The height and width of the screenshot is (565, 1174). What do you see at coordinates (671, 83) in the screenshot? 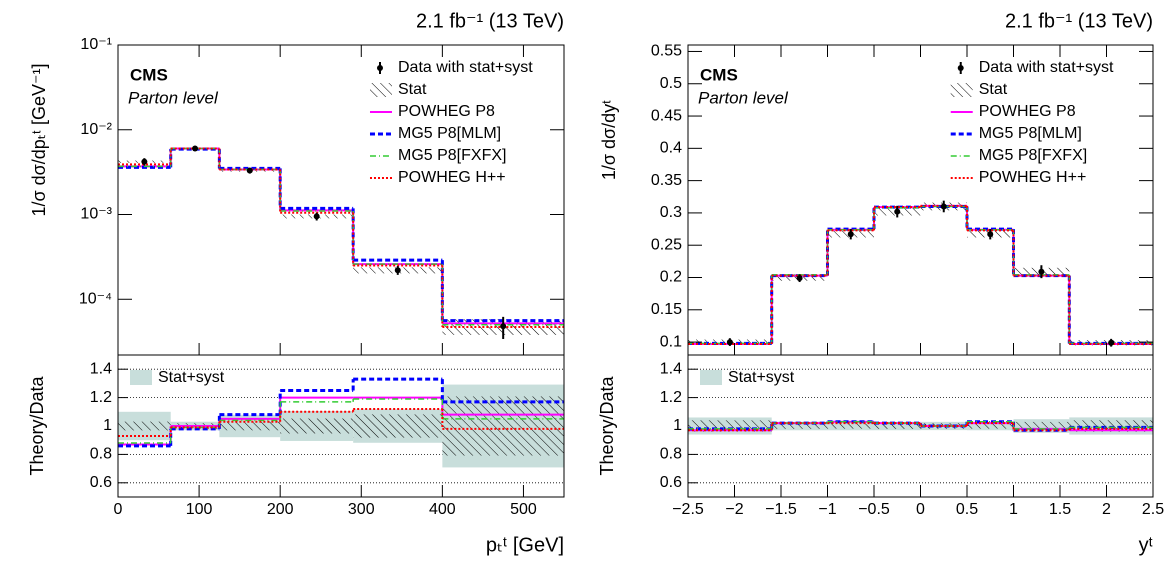
I see `y-tick-label: 0.5` at bounding box center [671, 83].